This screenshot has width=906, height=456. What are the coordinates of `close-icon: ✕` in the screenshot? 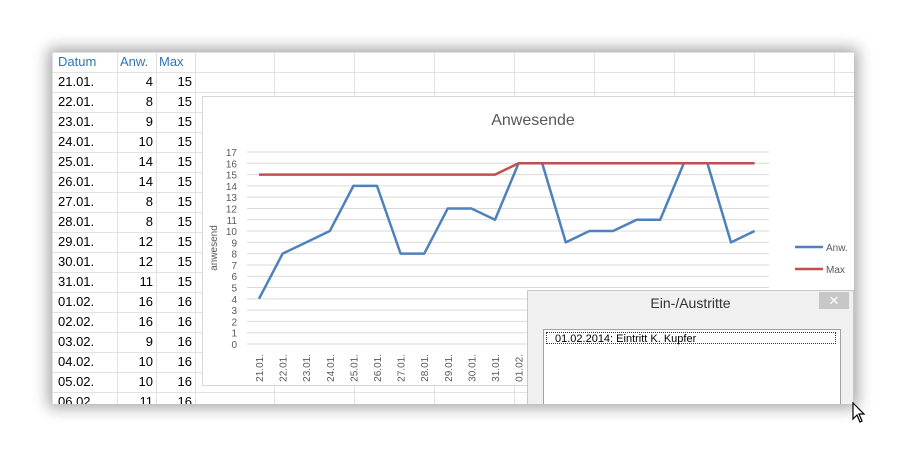 It's located at (834, 300).